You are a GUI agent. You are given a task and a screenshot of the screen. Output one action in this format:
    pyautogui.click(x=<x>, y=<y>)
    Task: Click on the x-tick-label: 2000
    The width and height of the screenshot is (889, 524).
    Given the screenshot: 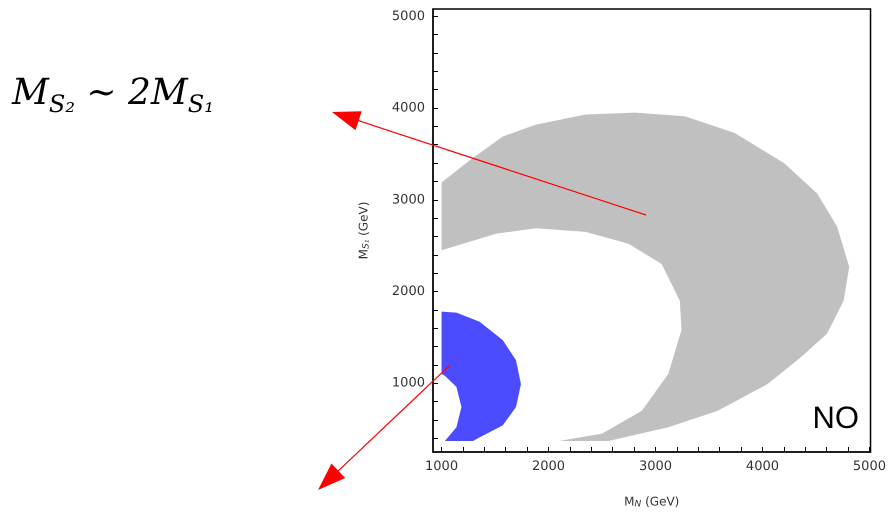 What is the action you would take?
    pyautogui.click(x=549, y=466)
    